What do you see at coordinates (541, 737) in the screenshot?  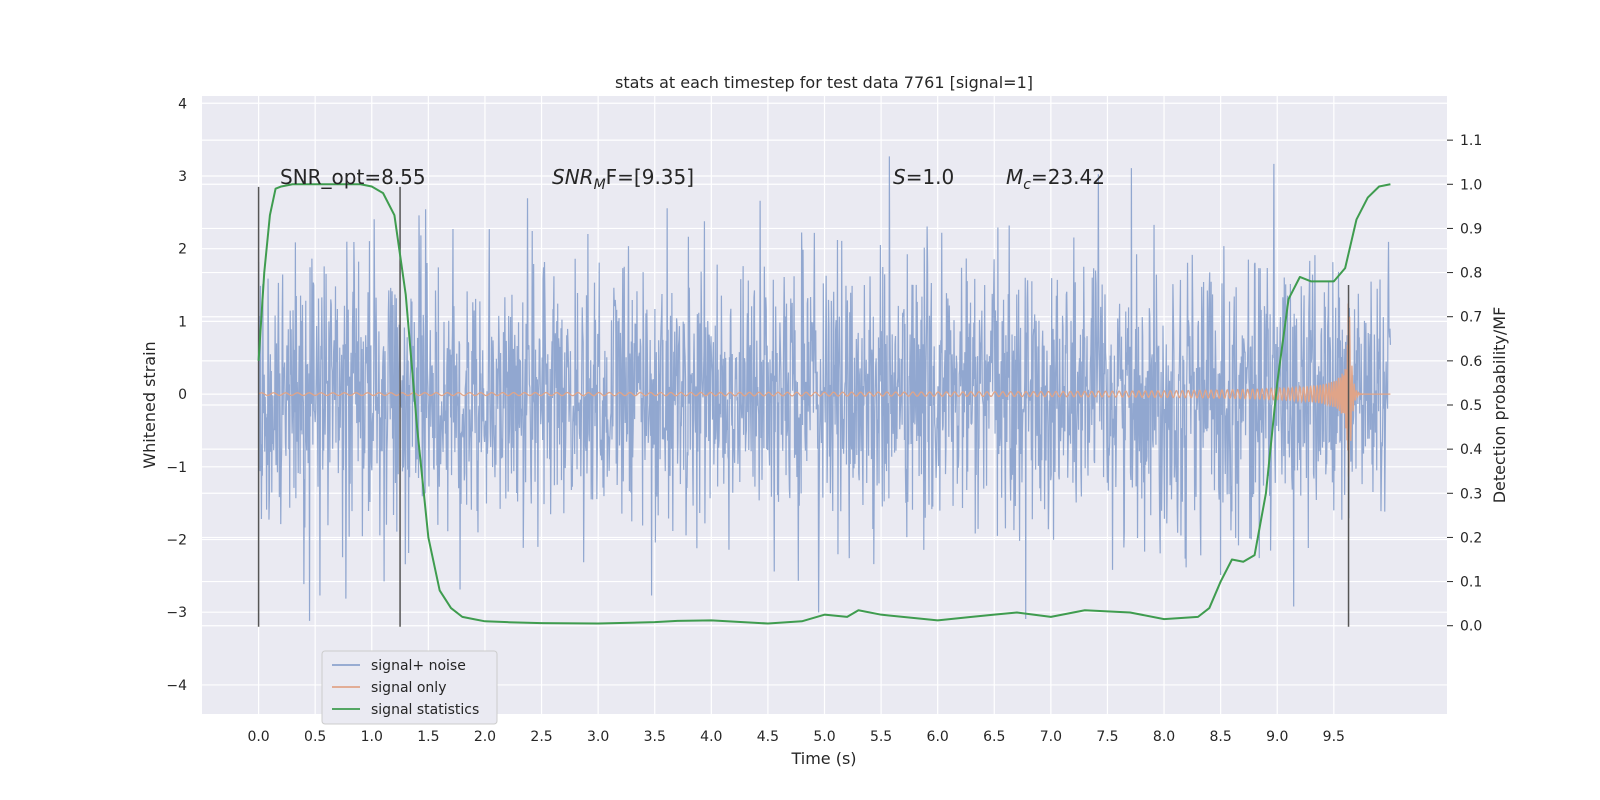 I see `x-tick-5: 2.5` at bounding box center [541, 737].